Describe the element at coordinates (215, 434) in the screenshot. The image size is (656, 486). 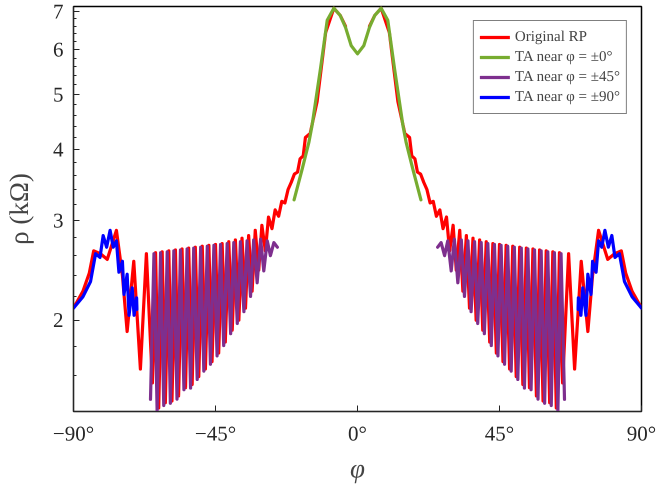
I see `x-tick-label: −45°` at that location.